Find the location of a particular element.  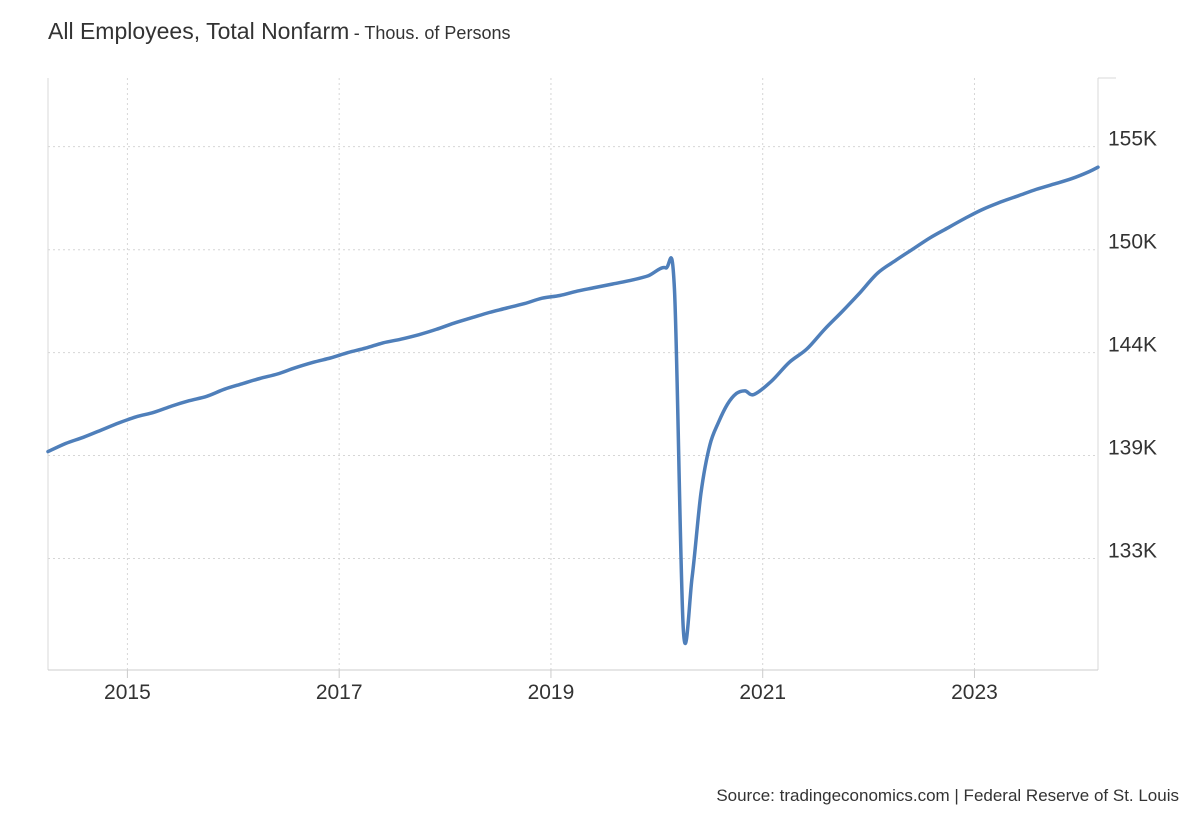

x-tick-label: 2015 is located at coordinates (127, 692).